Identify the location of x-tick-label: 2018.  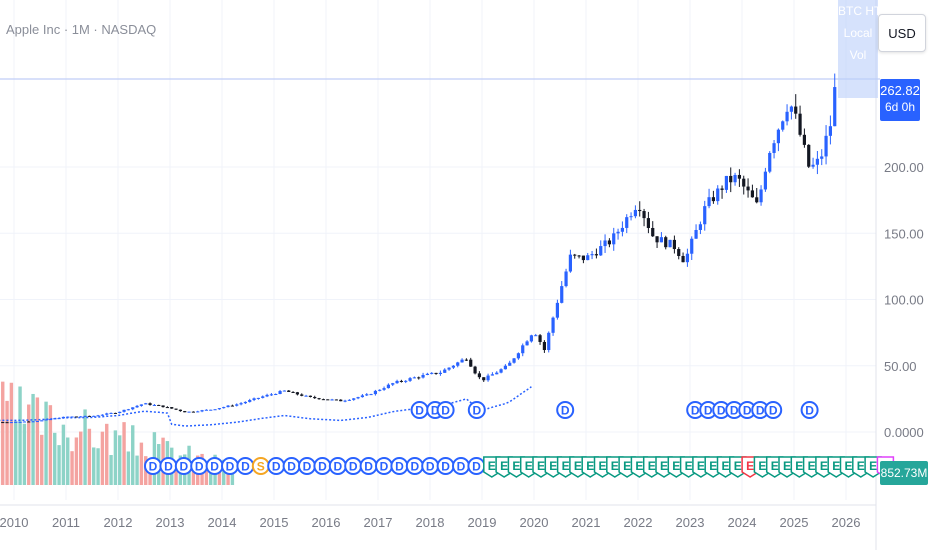
(430, 522).